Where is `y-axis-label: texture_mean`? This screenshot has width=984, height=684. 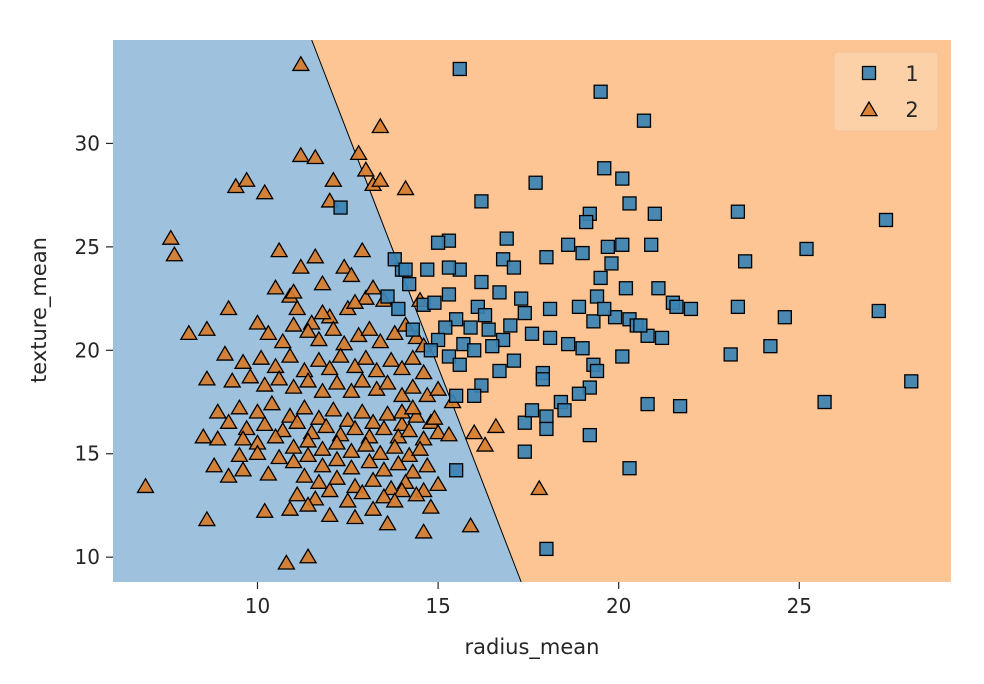
y-axis-label: texture_mean is located at coordinates (39, 310).